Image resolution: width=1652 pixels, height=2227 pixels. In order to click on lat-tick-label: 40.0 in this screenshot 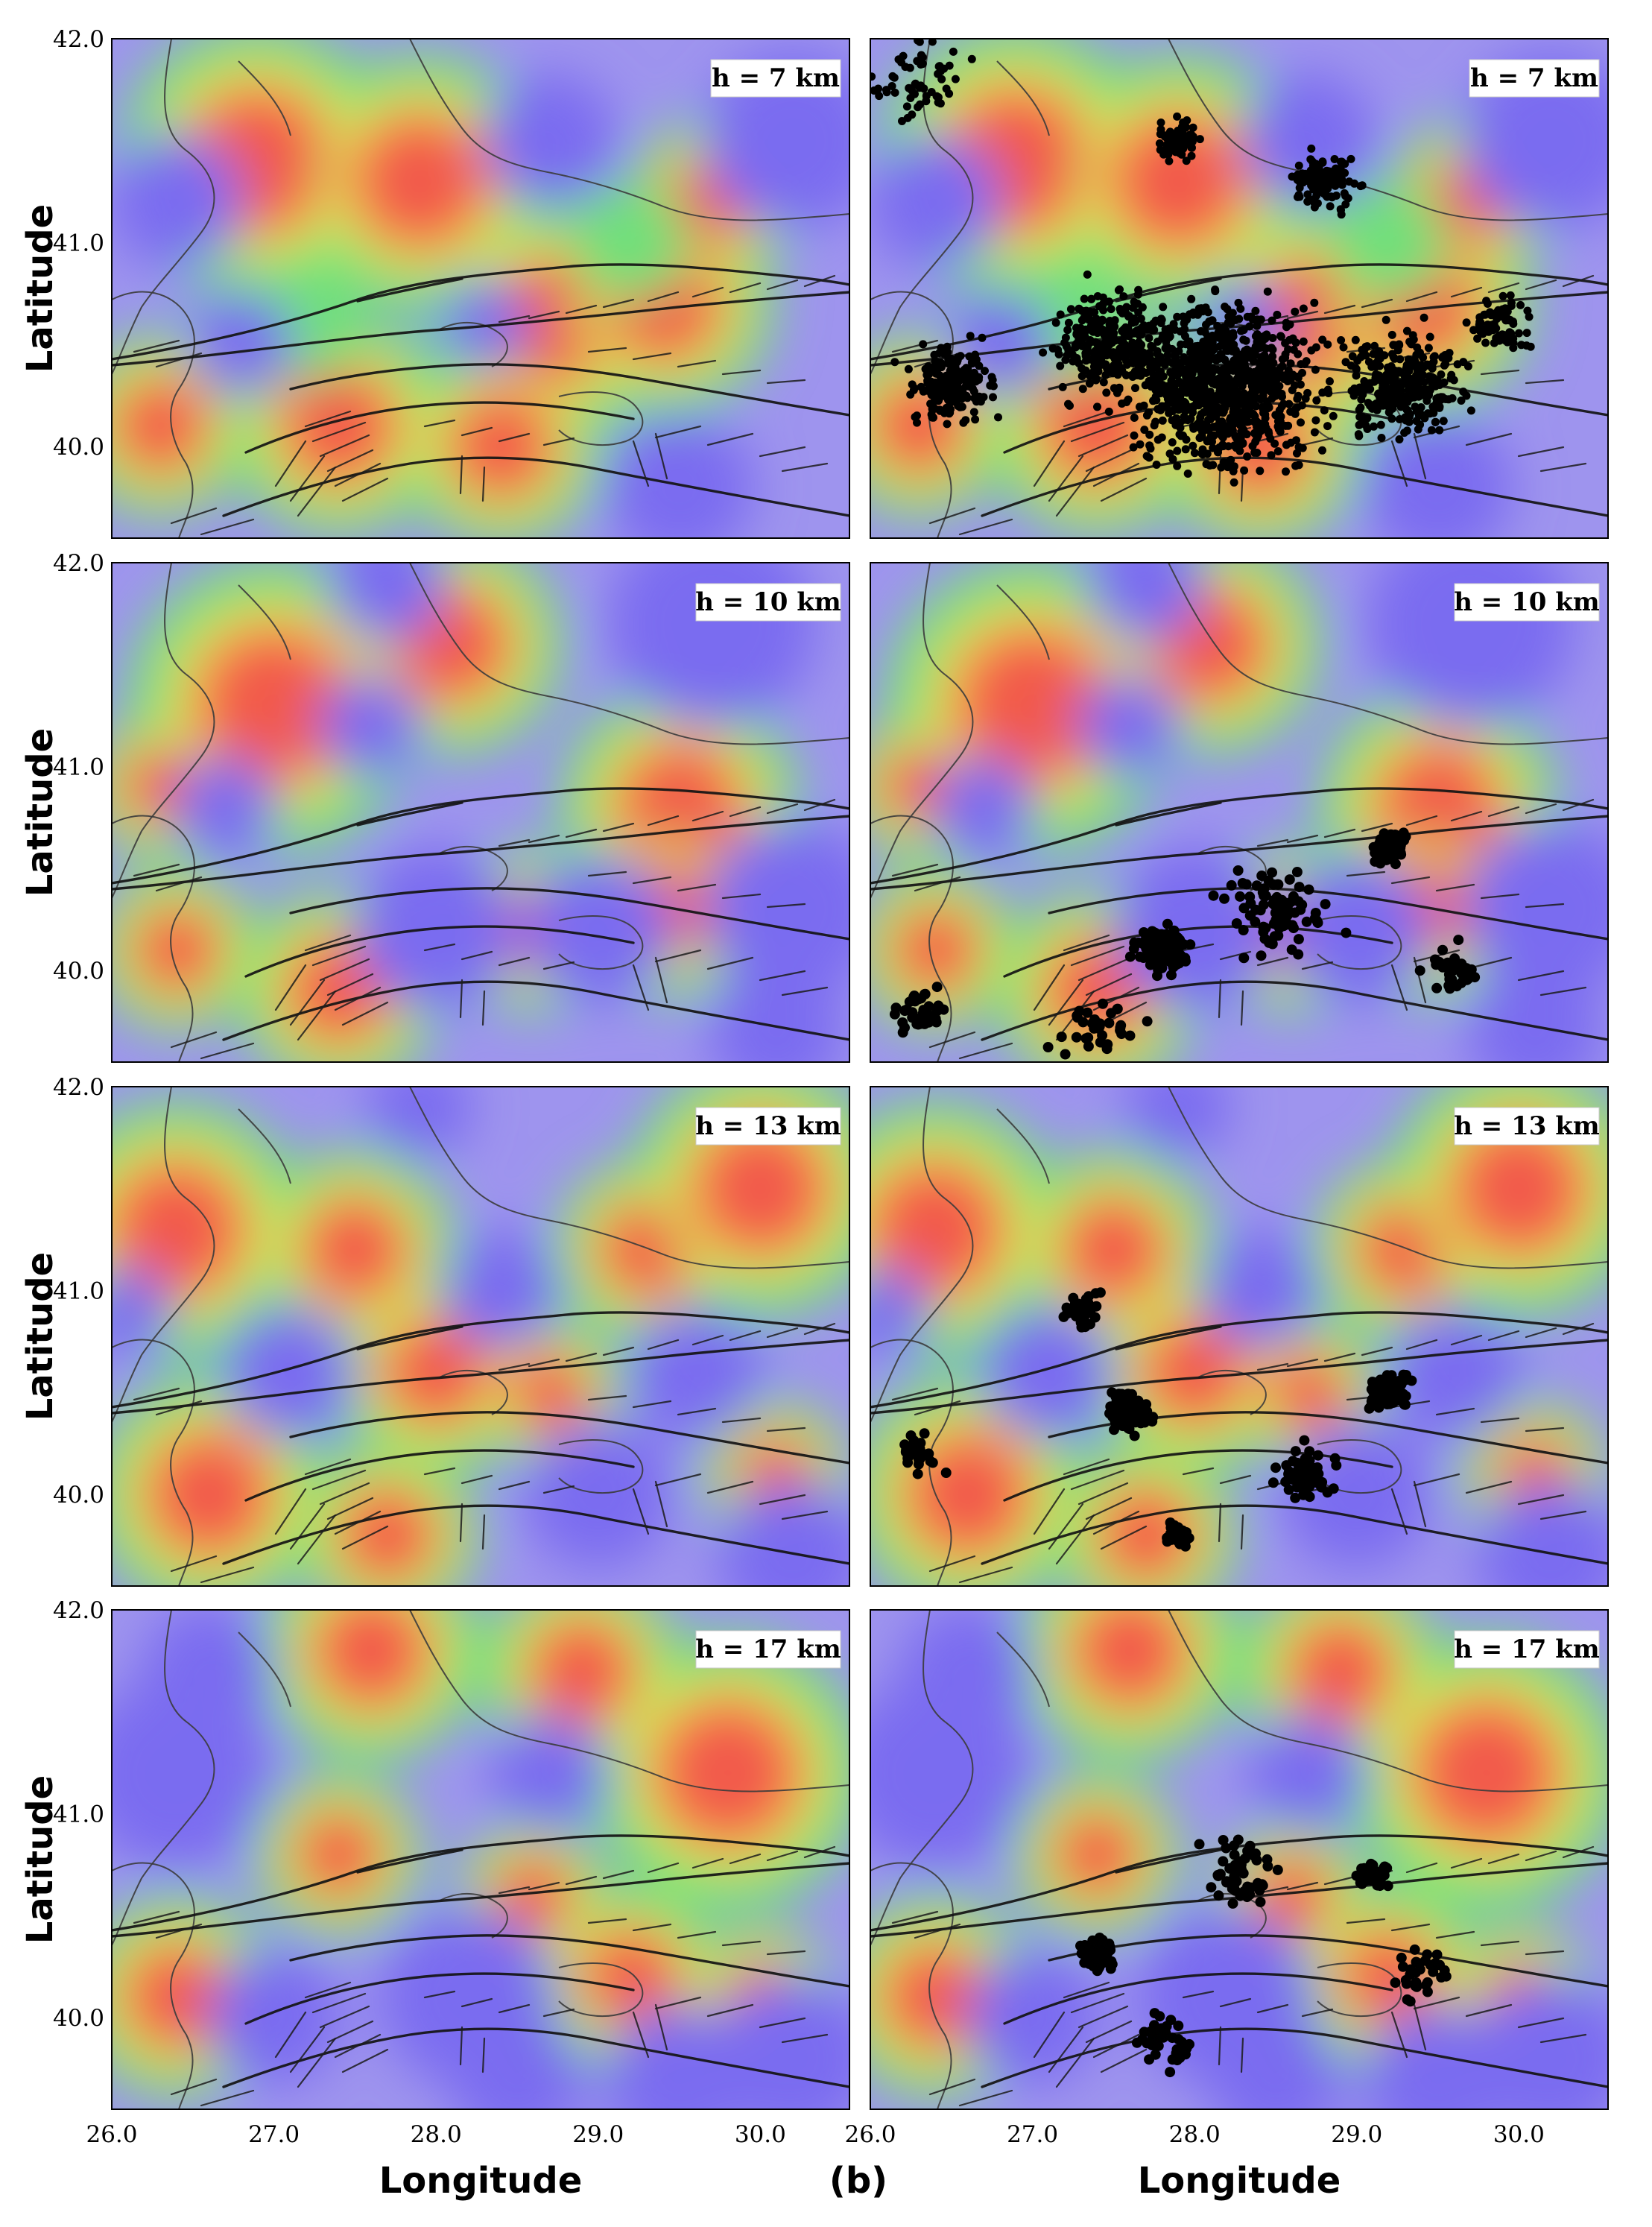, I will do `click(78, 1496)`.